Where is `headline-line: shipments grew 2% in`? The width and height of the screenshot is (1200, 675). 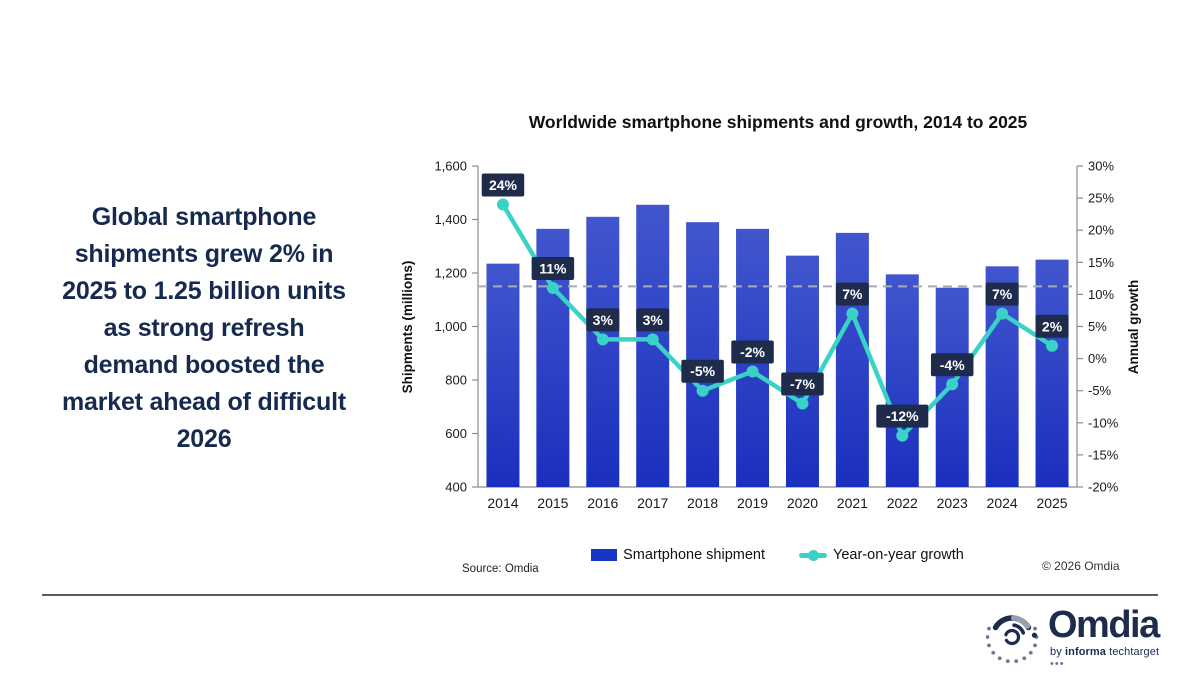 headline-line: shipments grew 2% in is located at coordinates (204, 254).